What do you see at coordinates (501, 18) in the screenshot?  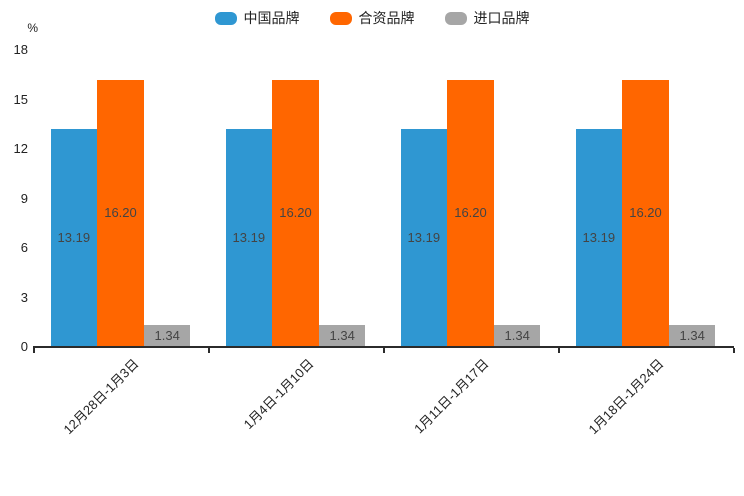 I see `legend-item-label: 进口品牌` at bounding box center [501, 18].